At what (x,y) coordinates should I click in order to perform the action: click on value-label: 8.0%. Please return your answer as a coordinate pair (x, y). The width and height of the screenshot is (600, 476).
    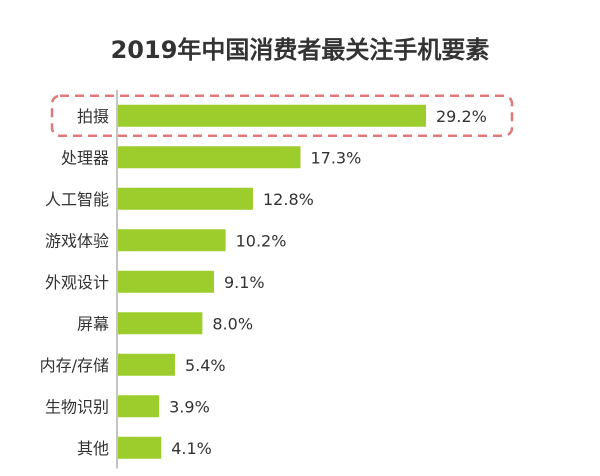
    Looking at the image, I should click on (232, 323).